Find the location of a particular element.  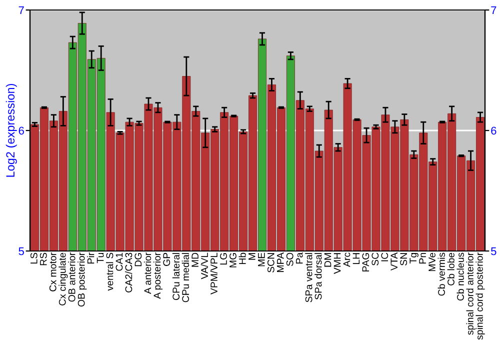

x-tick-label: OB posterior is located at coordinates (82, 279).